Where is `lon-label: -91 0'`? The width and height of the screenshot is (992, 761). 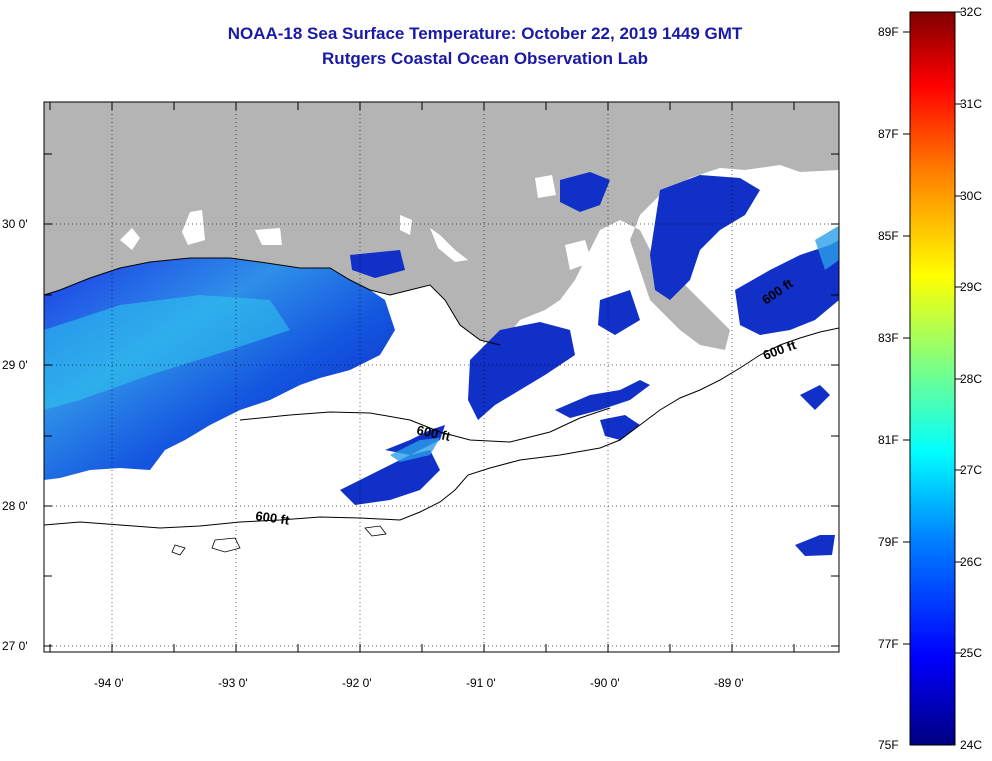 lon-label: -91 0' is located at coordinates (481, 683).